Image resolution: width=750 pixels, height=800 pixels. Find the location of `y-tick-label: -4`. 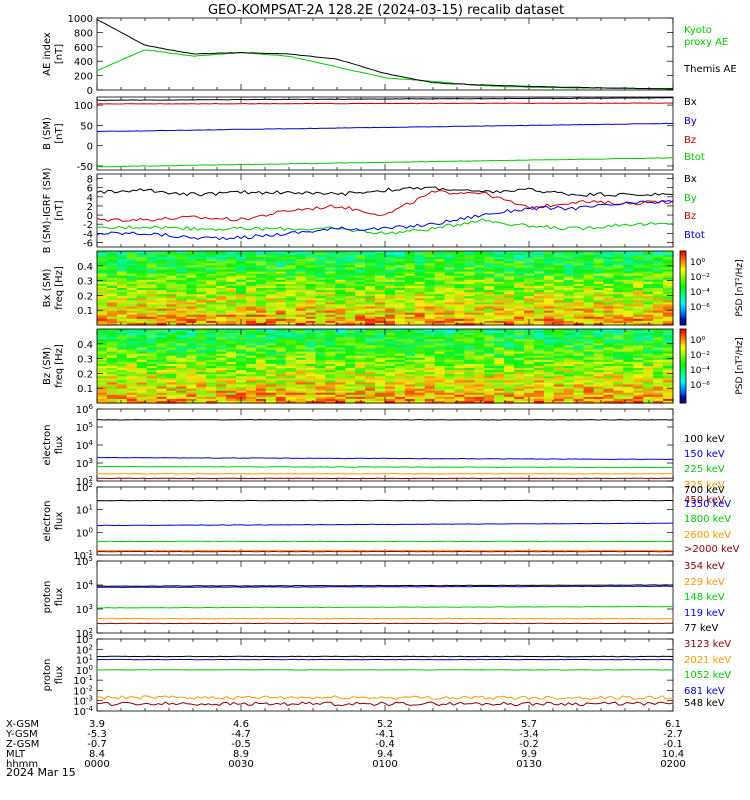

y-tick-label: -4 is located at coordinates (88, 234).